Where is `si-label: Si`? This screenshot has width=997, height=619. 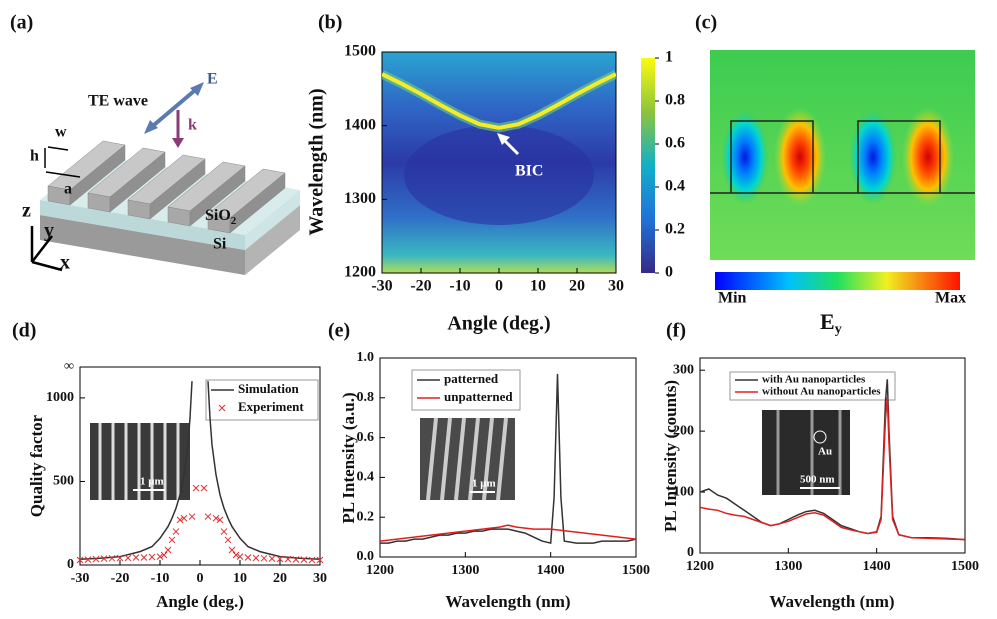 si-label: Si is located at coordinates (220, 244).